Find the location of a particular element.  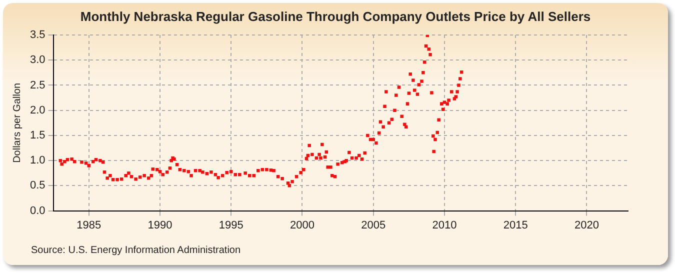

y-tick-label: 2.0 is located at coordinates (38, 110).